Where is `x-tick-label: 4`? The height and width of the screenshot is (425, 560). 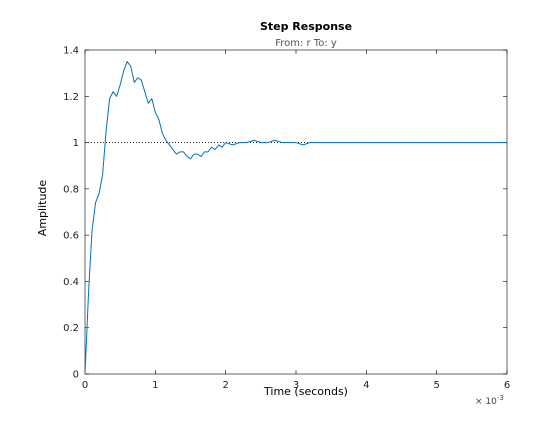
x-tick-label: 4 is located at coordinates (366, 385).